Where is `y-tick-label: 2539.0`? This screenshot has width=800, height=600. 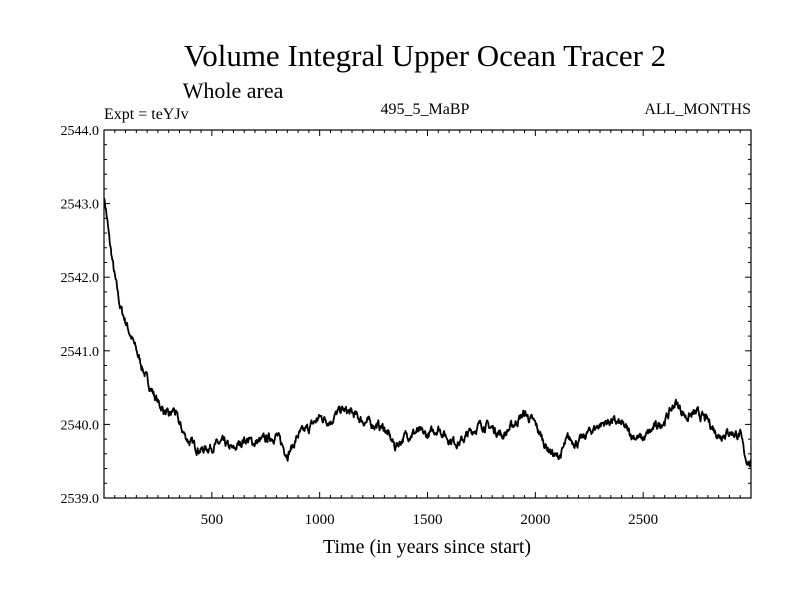
y-tick-label: 2539.0 is located at coordinates (80, 499).